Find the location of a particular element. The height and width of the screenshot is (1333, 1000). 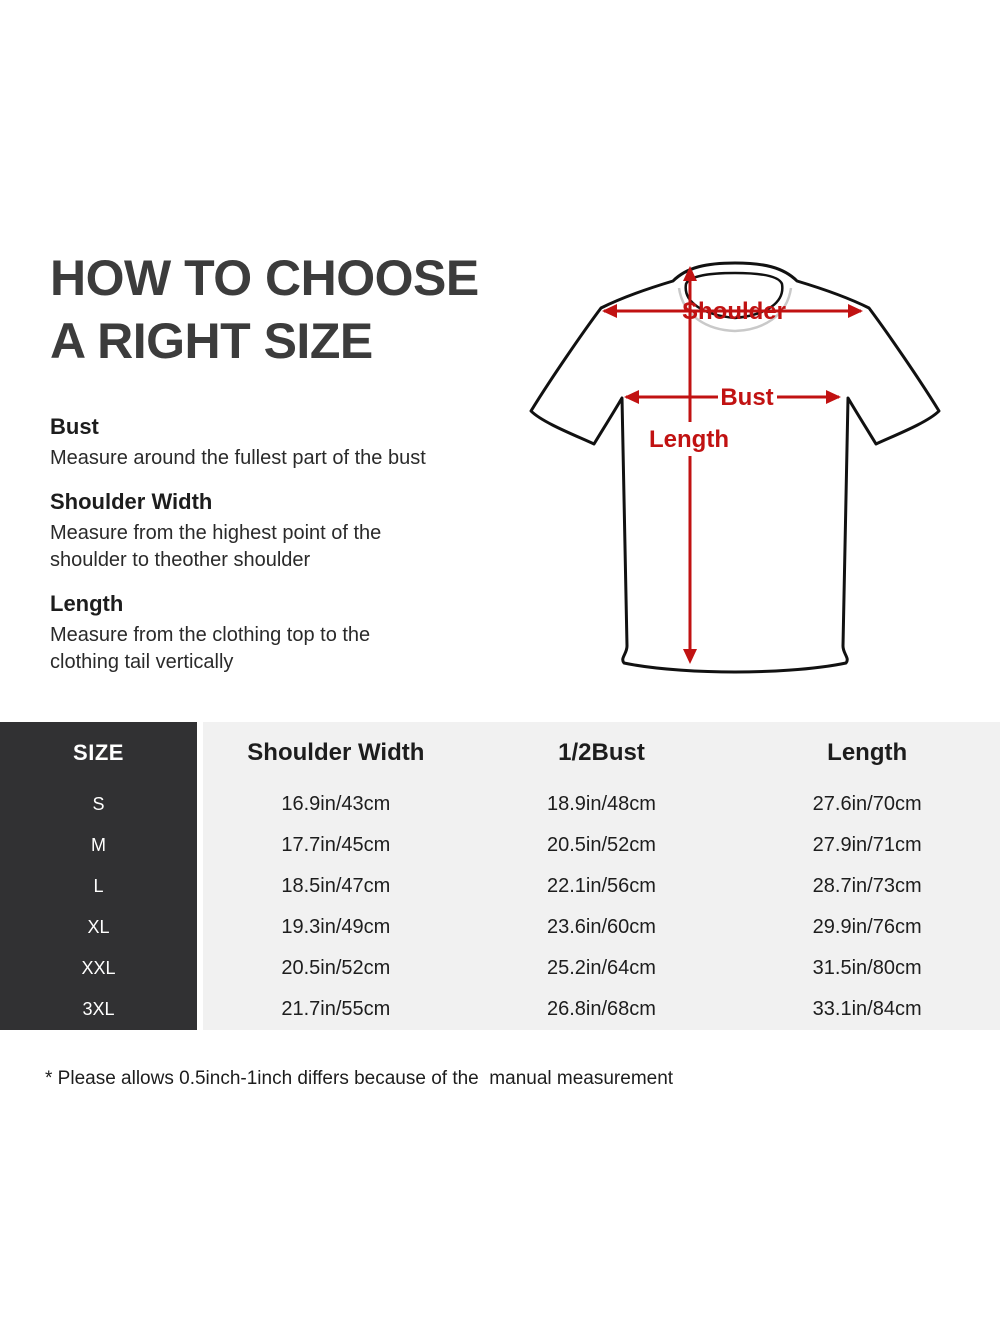

size-label-m: M is located at coordinates (101, 845).